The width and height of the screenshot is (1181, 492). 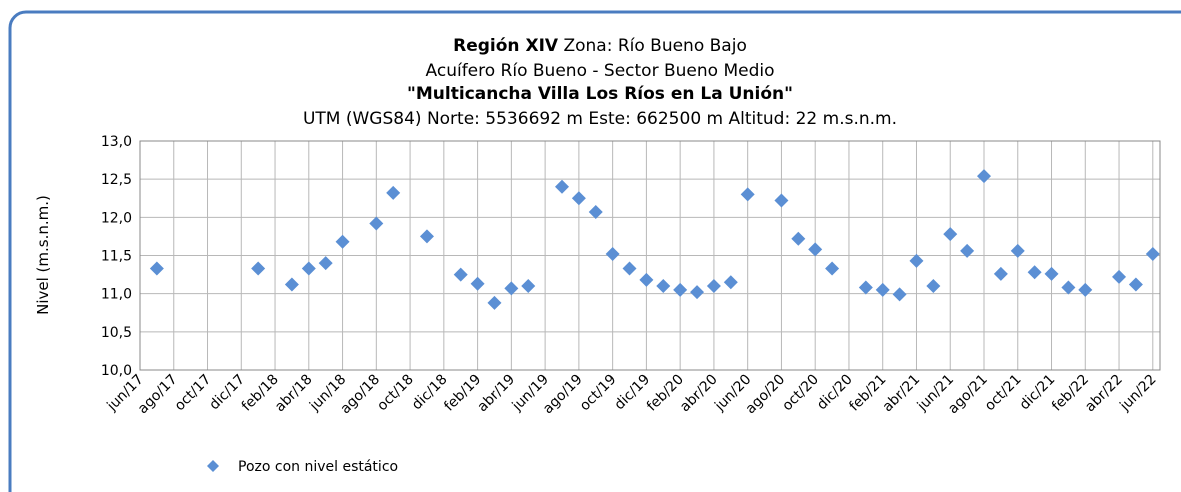 I want to click on y-tick-label: 10,5, so click(x=116, y=333).